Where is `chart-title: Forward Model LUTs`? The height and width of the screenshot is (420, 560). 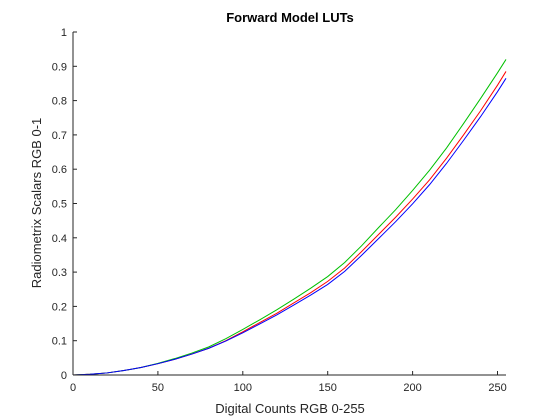
chart-title: Forward Model LUTs is located at coordinates (290, 17).